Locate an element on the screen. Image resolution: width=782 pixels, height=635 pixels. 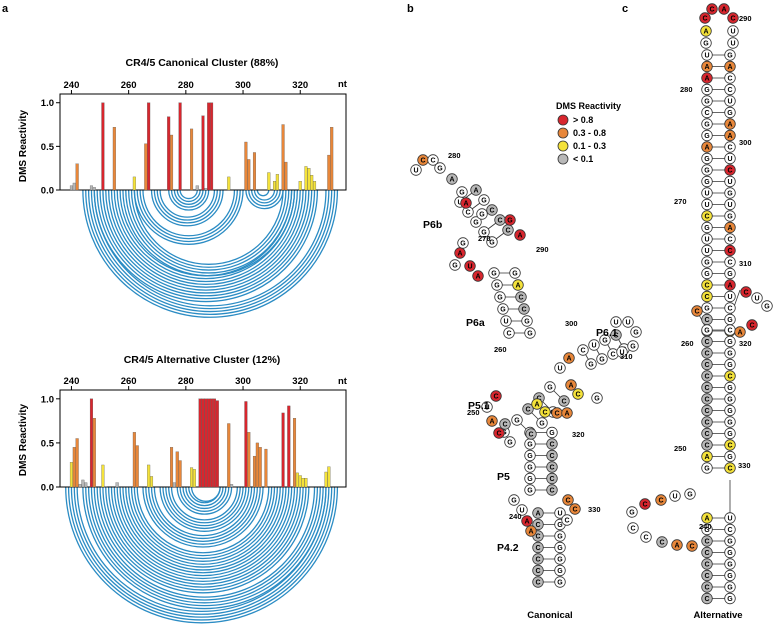
nucleotide-number: 330 is located at coordinates (744, 465).